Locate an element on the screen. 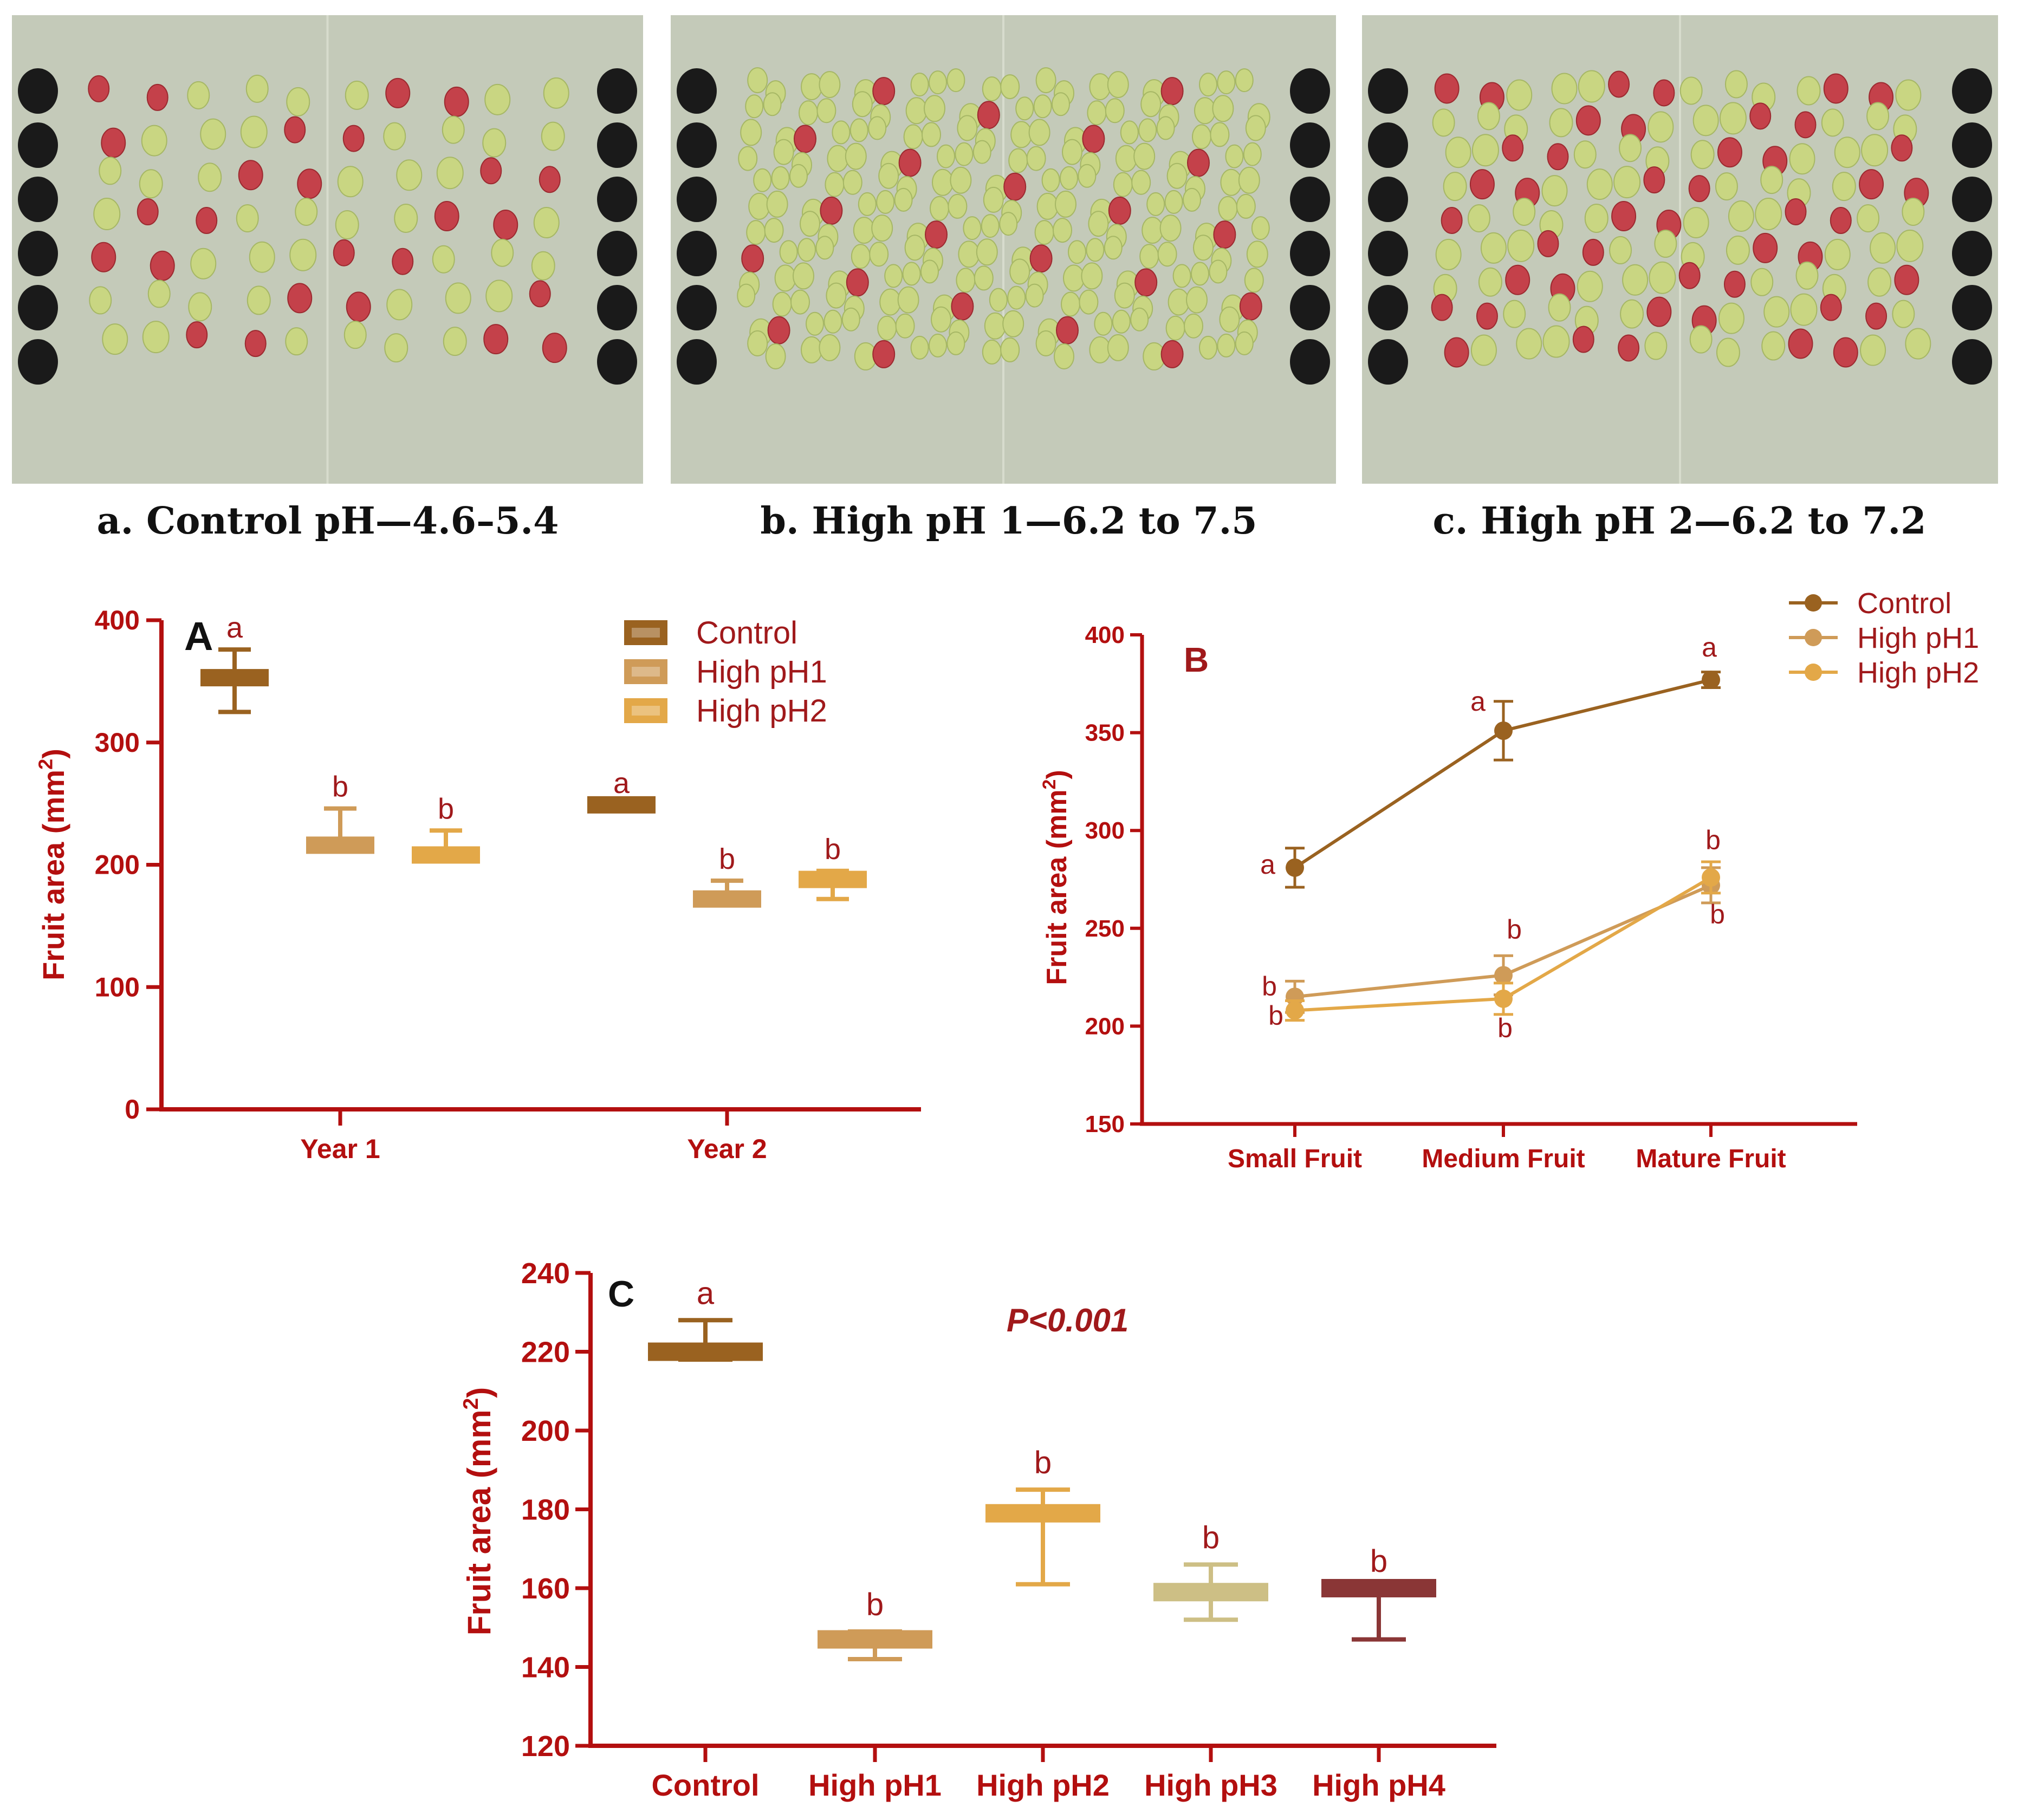  photo-caption: b. High pH 1—6.2 to 7.5 is located at coordinates (1008, 521).